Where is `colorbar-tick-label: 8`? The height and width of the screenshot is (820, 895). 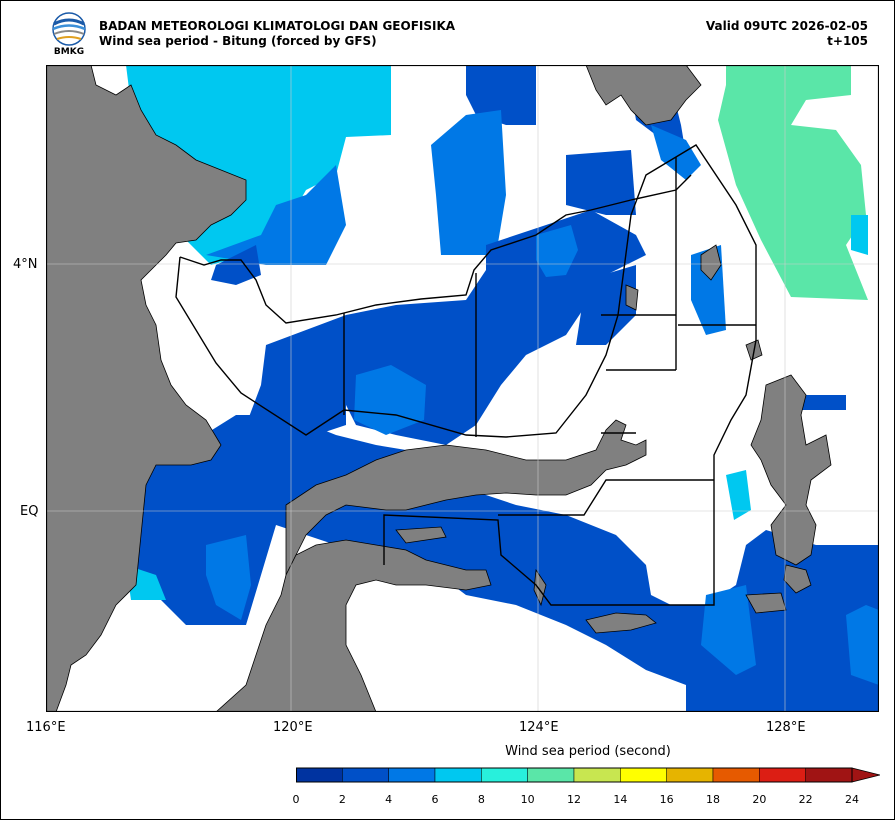
colorbar-tick-label: 8 is located at coordinates (481, 799).